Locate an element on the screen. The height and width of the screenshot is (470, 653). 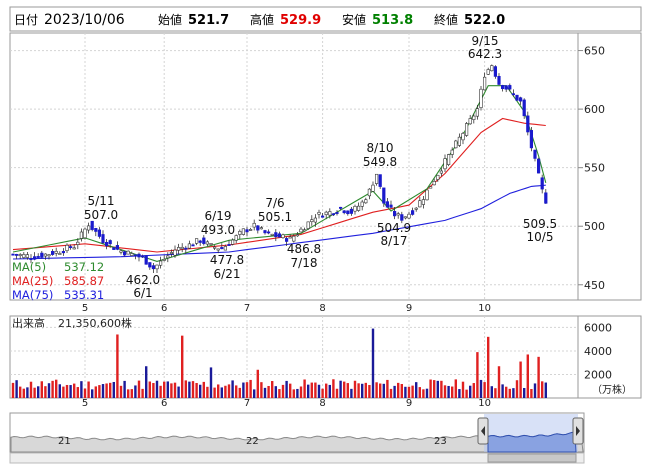
annotation-date: 7/18 is located at coordinates (304, 263).